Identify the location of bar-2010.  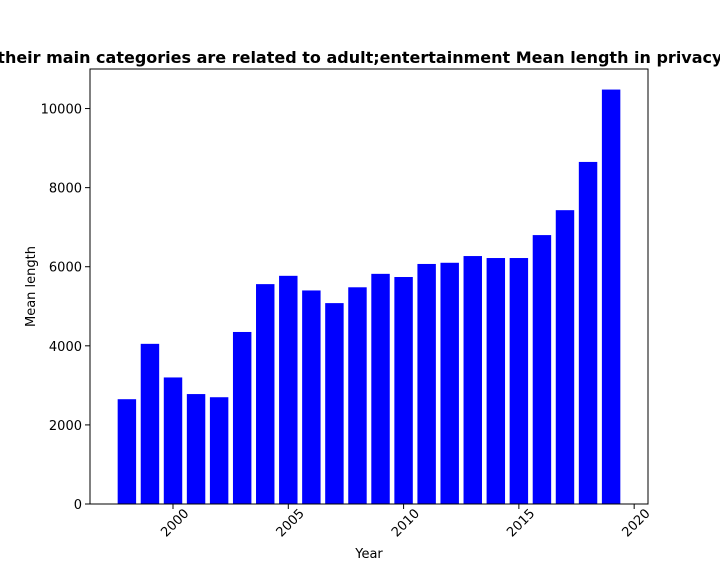
(403, 390).